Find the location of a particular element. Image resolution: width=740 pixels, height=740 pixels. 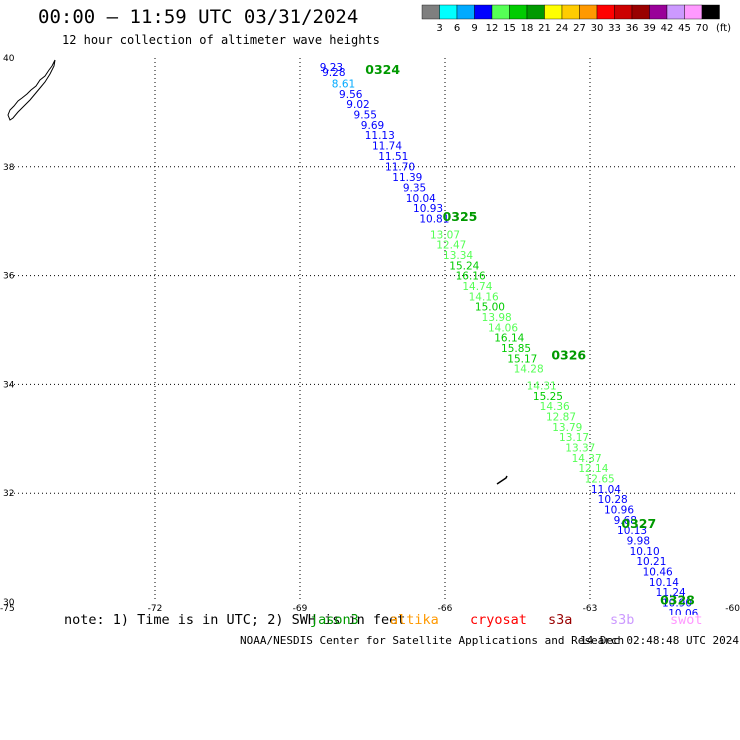

lat-tick-label: 30 is located at coordinates (9, 603).